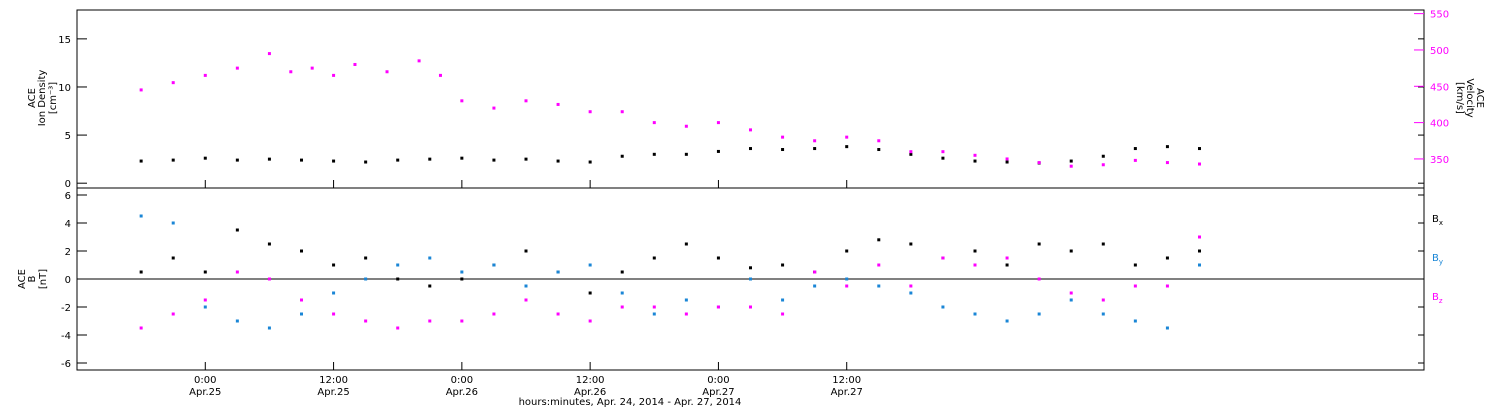 The image size is (1500, 410). Describe the element at coordinates (64, 88) in the screenshot. I see `top-left-tick-label-2: 10` at that location.